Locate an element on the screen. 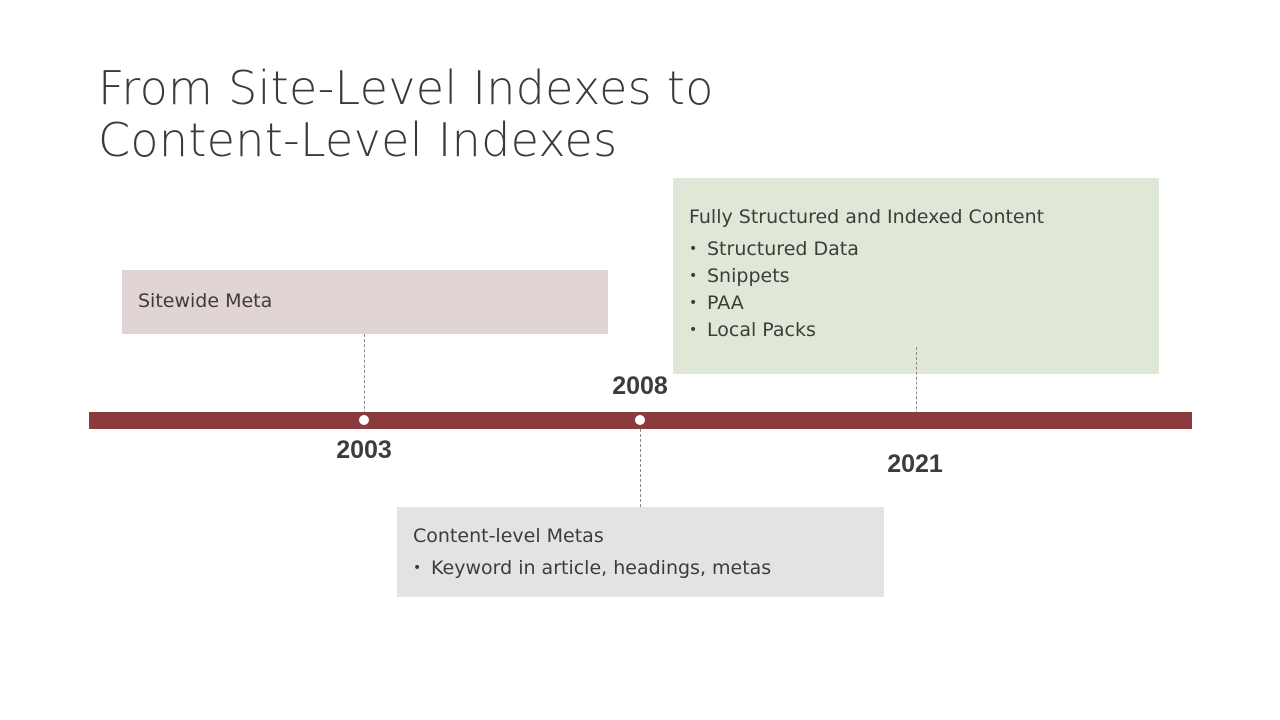 Image resolution: width=1280 pixels, height=720 pixels. milestone-label: Sitewide Meta is located at coordinates (205, 301).